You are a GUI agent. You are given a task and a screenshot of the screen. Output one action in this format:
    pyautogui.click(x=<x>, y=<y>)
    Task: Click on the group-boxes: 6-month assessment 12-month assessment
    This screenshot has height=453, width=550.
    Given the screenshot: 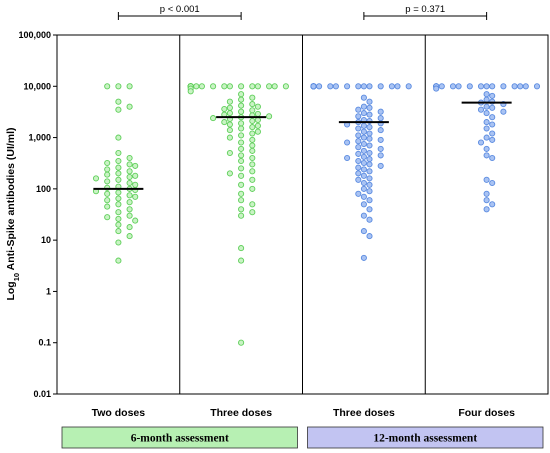 What is the action you would take?
    pyautogui.click(x=302, y=437)
    